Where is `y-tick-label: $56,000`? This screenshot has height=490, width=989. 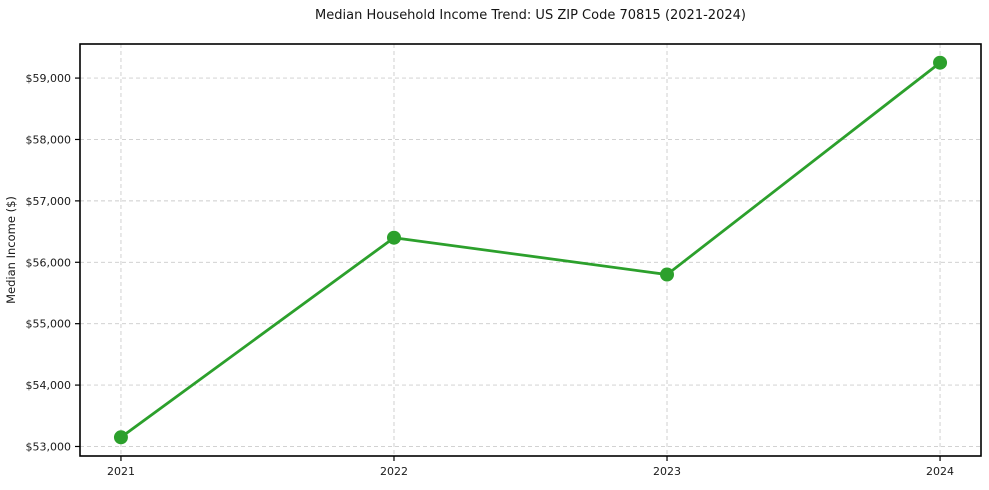 y-tick-label: $56,000 is located at coordinates (49, 262).